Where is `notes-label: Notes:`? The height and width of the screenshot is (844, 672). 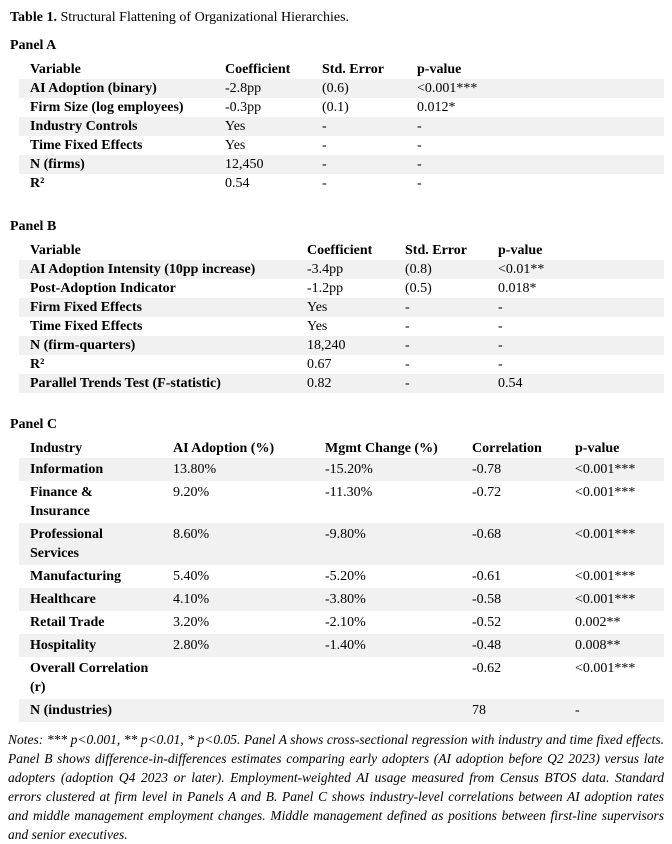 notes-label: Notes: is located at coordinates (26, 739).